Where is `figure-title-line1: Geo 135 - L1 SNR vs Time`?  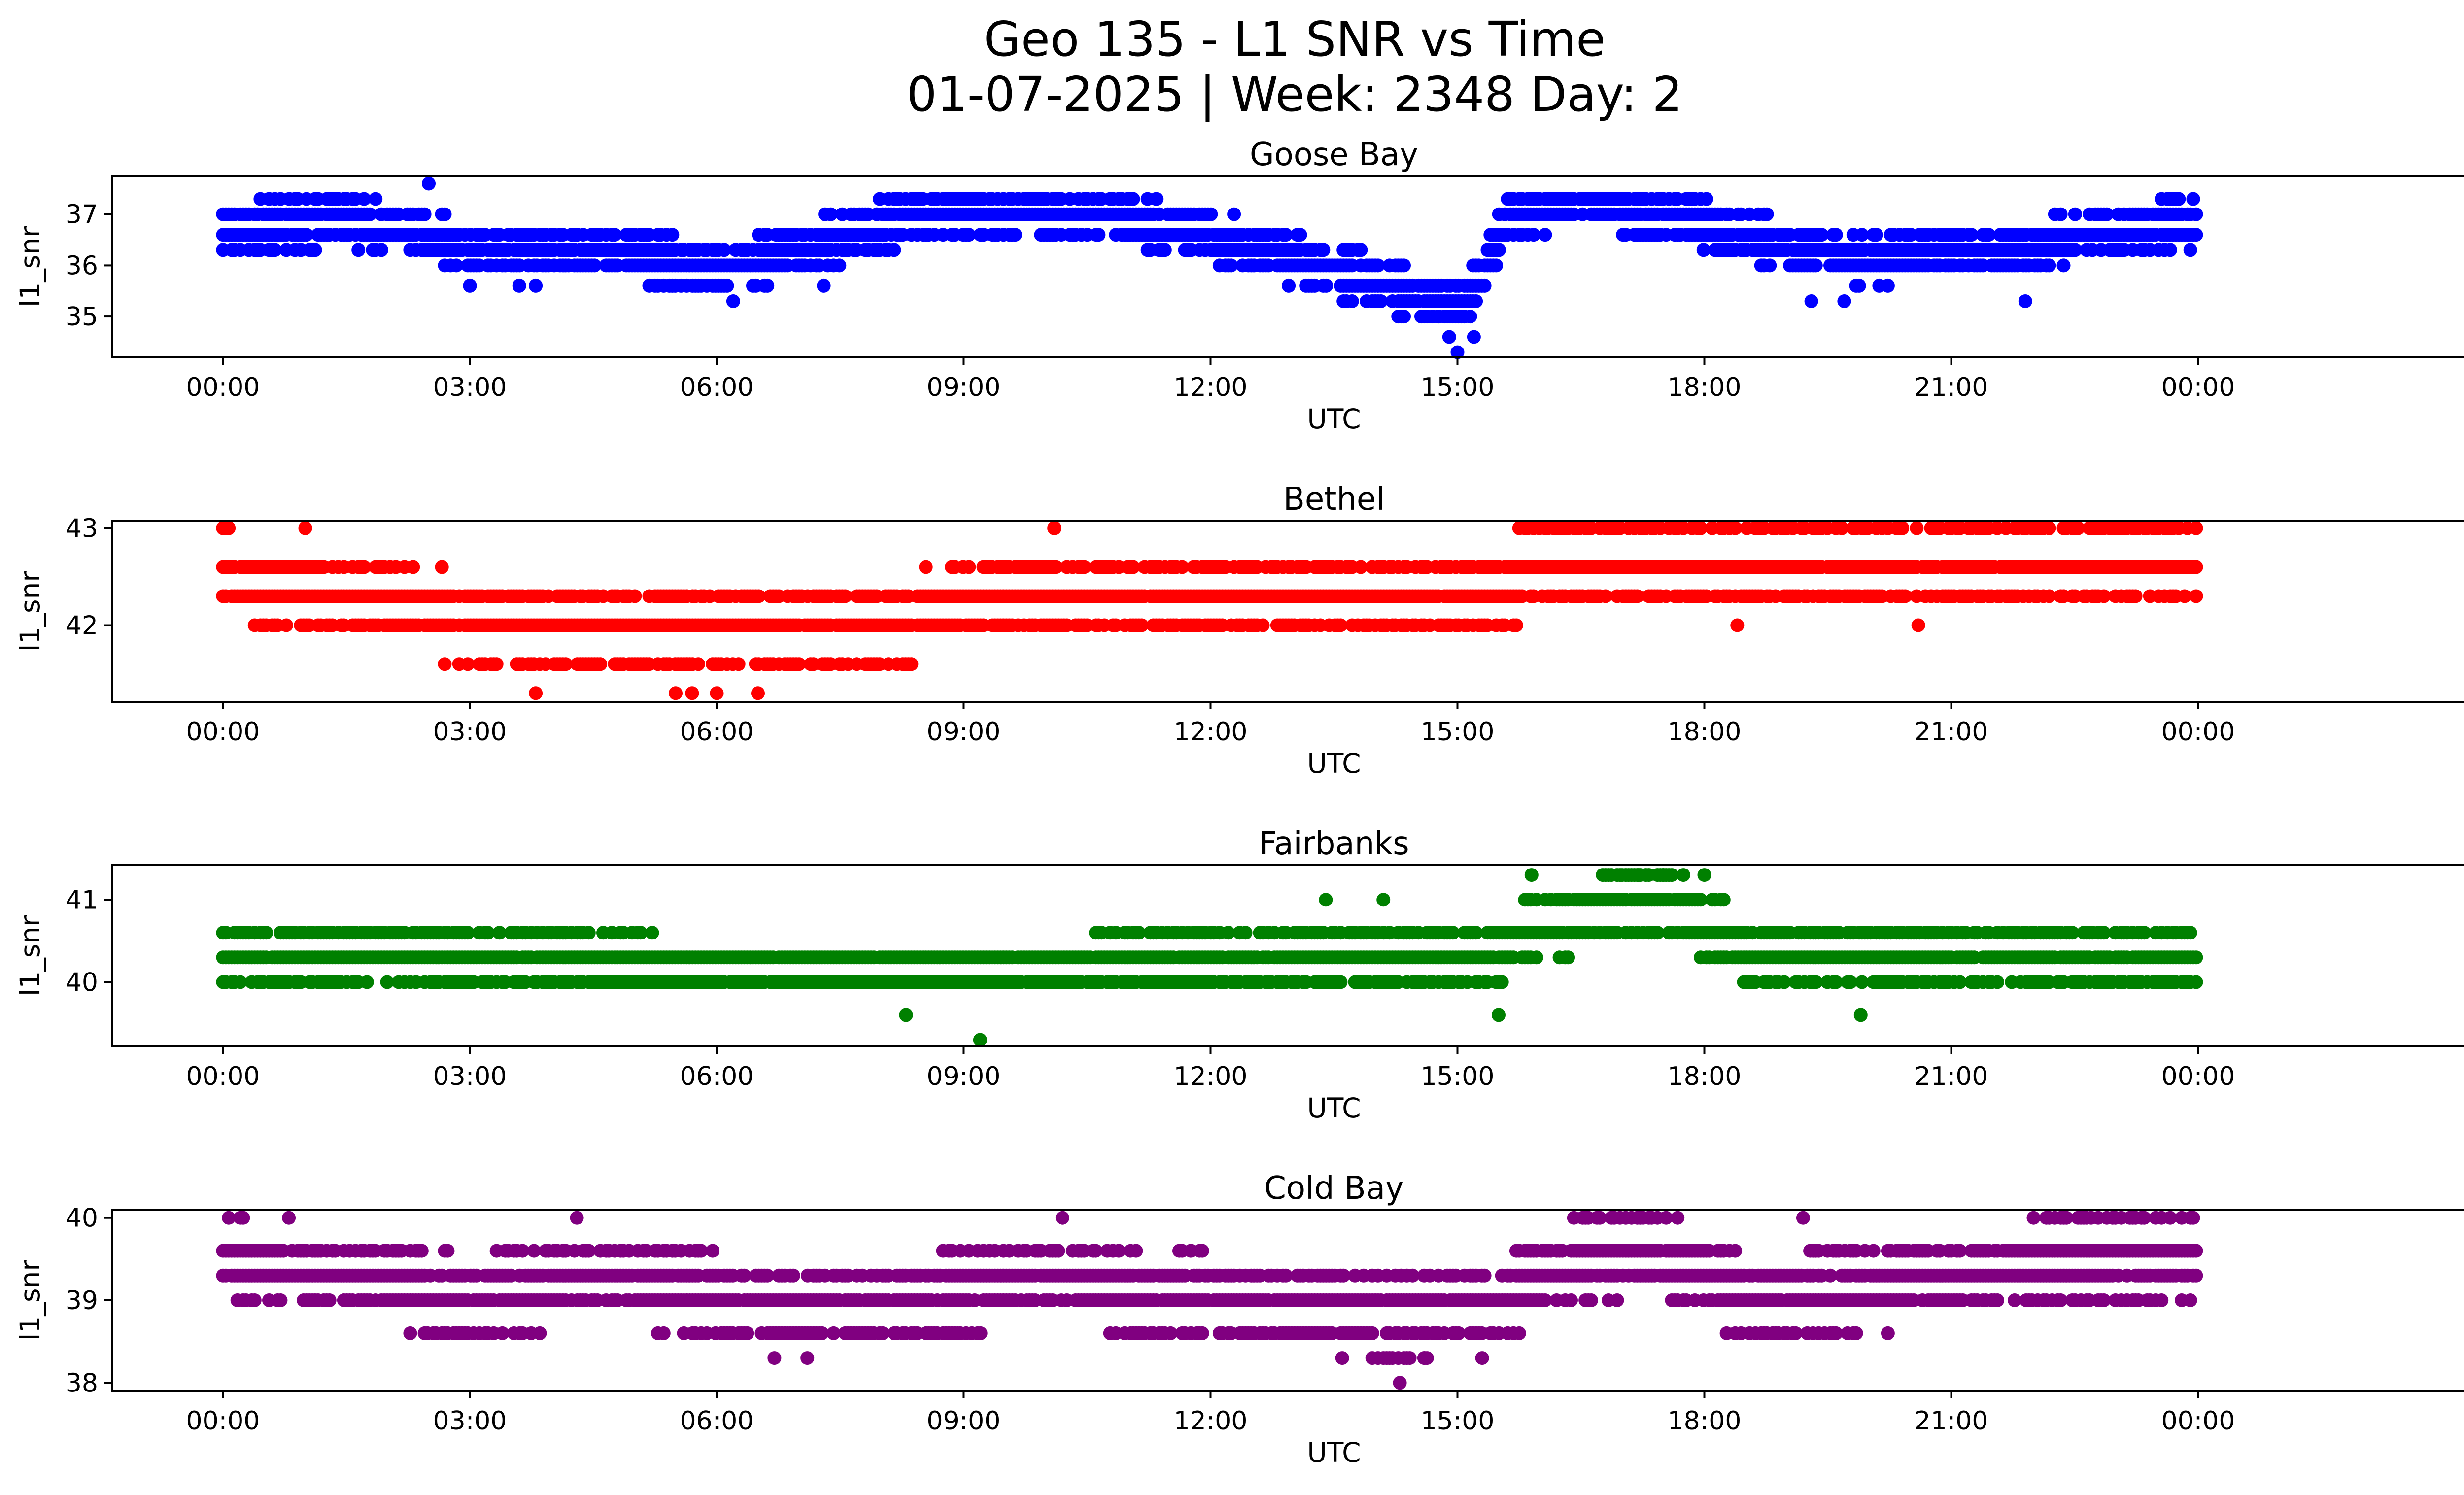
figure-title-line1: Geo 135 - L1 SNR vs Time is located at coordinates (1295, 39).